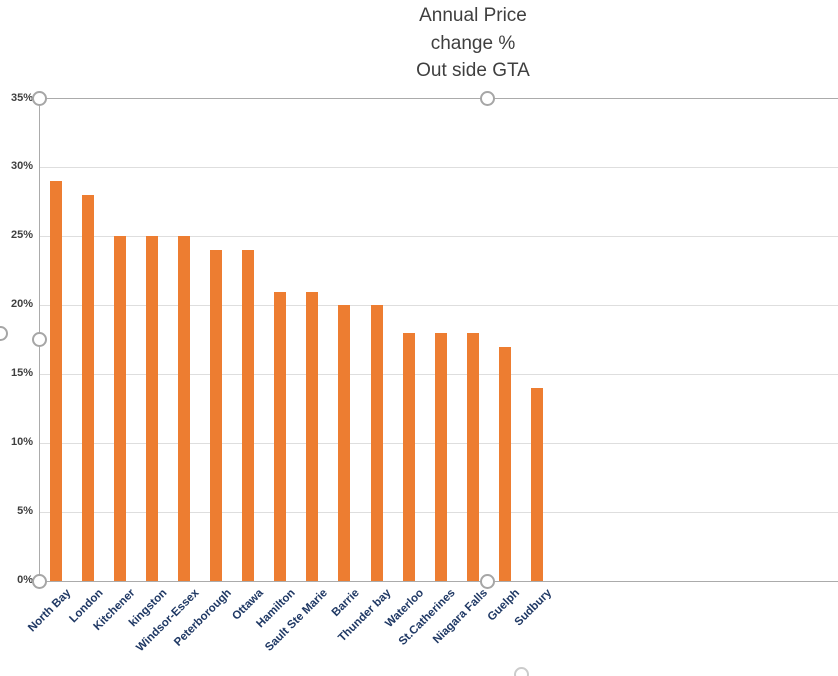 The image size is (838, 676). What do you see at coordinates (21, 373) in the screenshot?
I see `y-axis-tick-label: 15%` at bounding box center [21, 373].